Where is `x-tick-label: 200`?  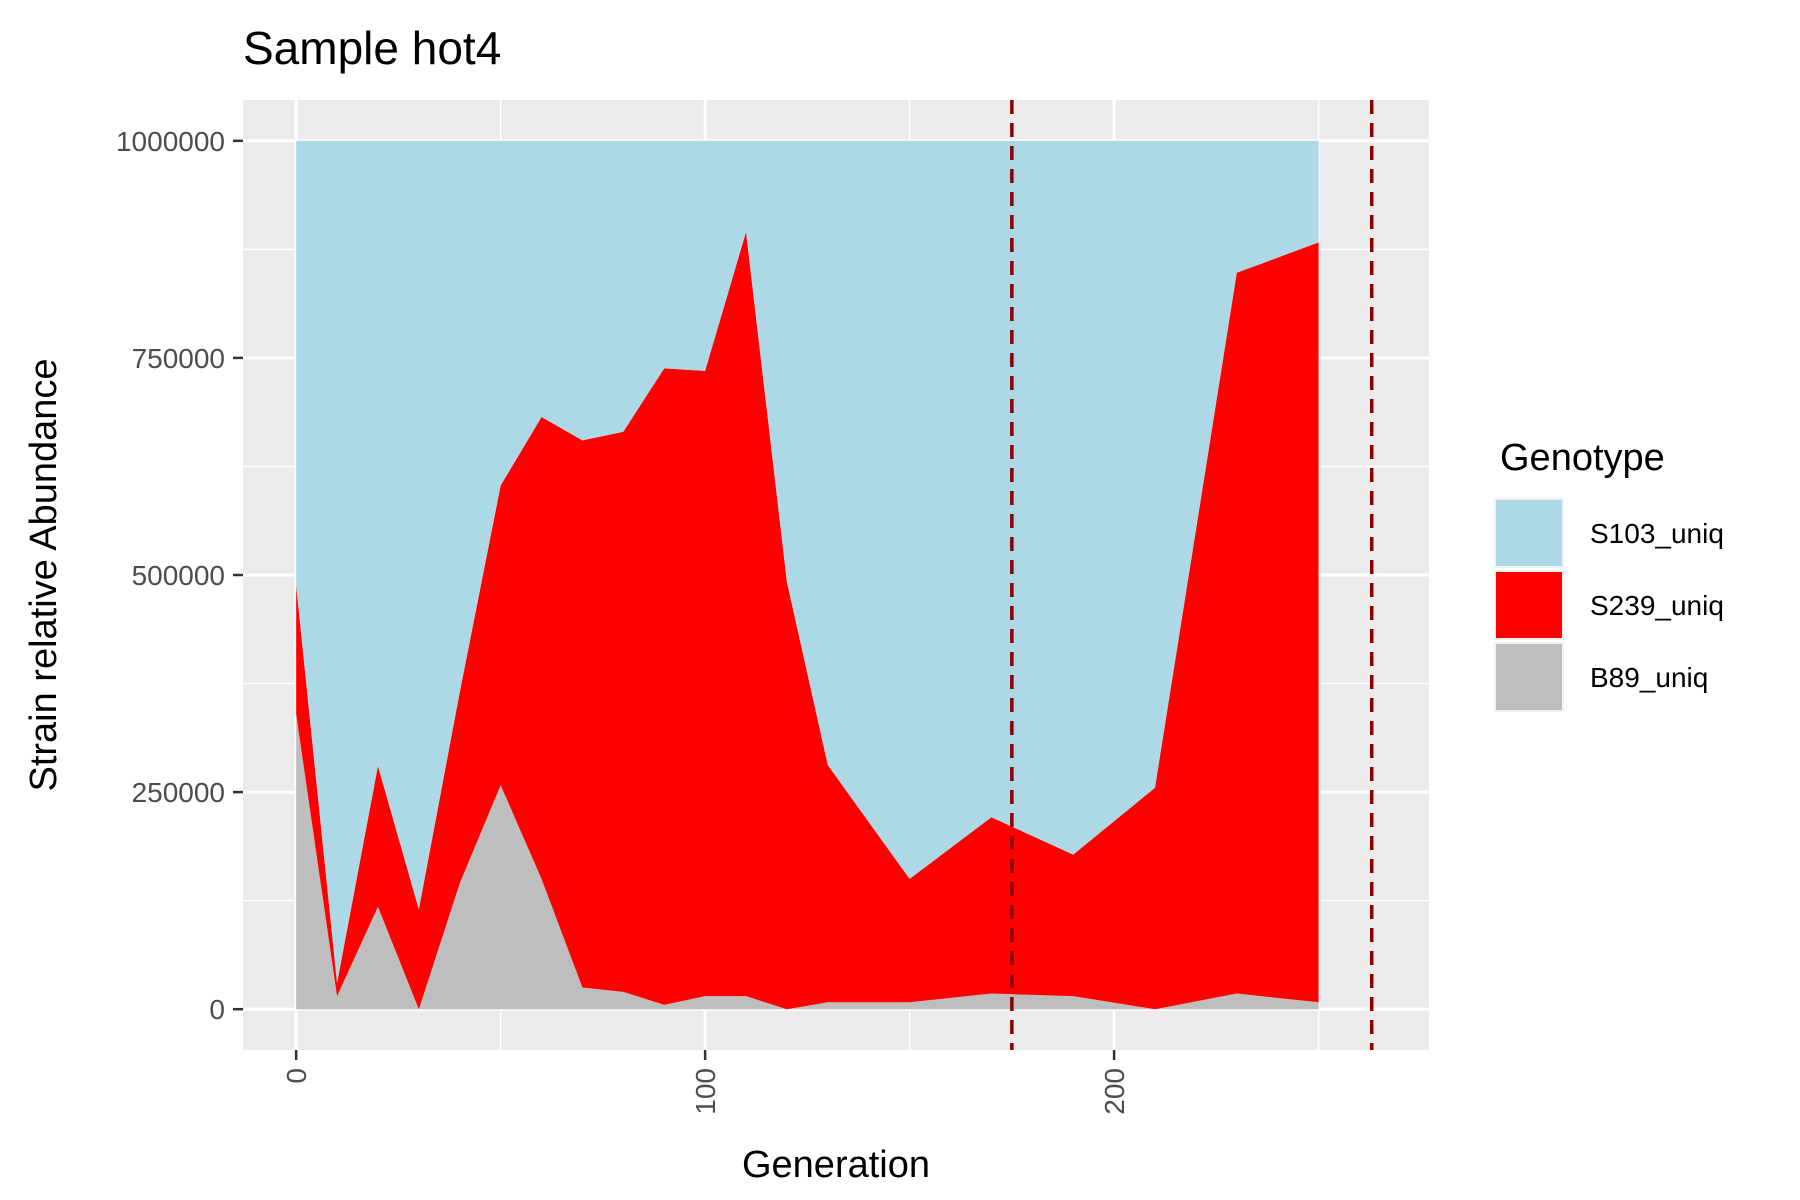 x-tick-label: 200 is located at coordinates (1114, 1091).